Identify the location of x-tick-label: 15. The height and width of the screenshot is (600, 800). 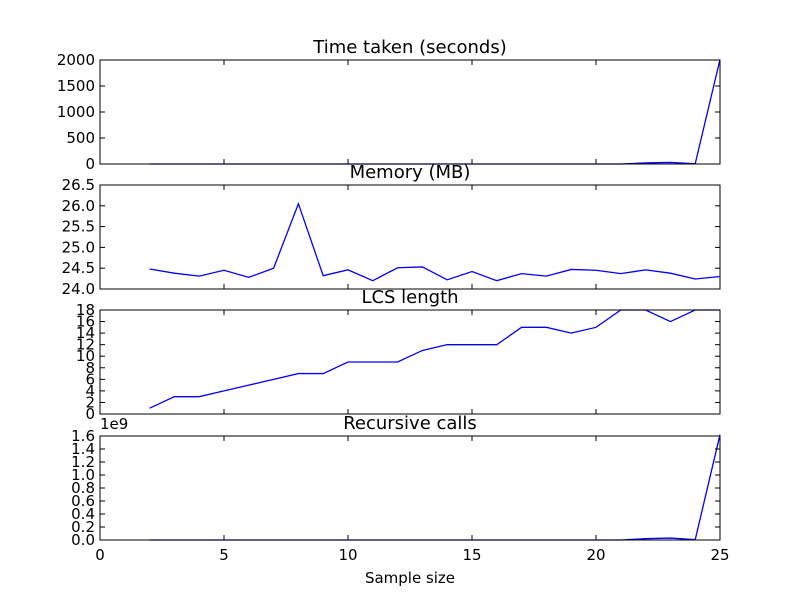
(471, 555).